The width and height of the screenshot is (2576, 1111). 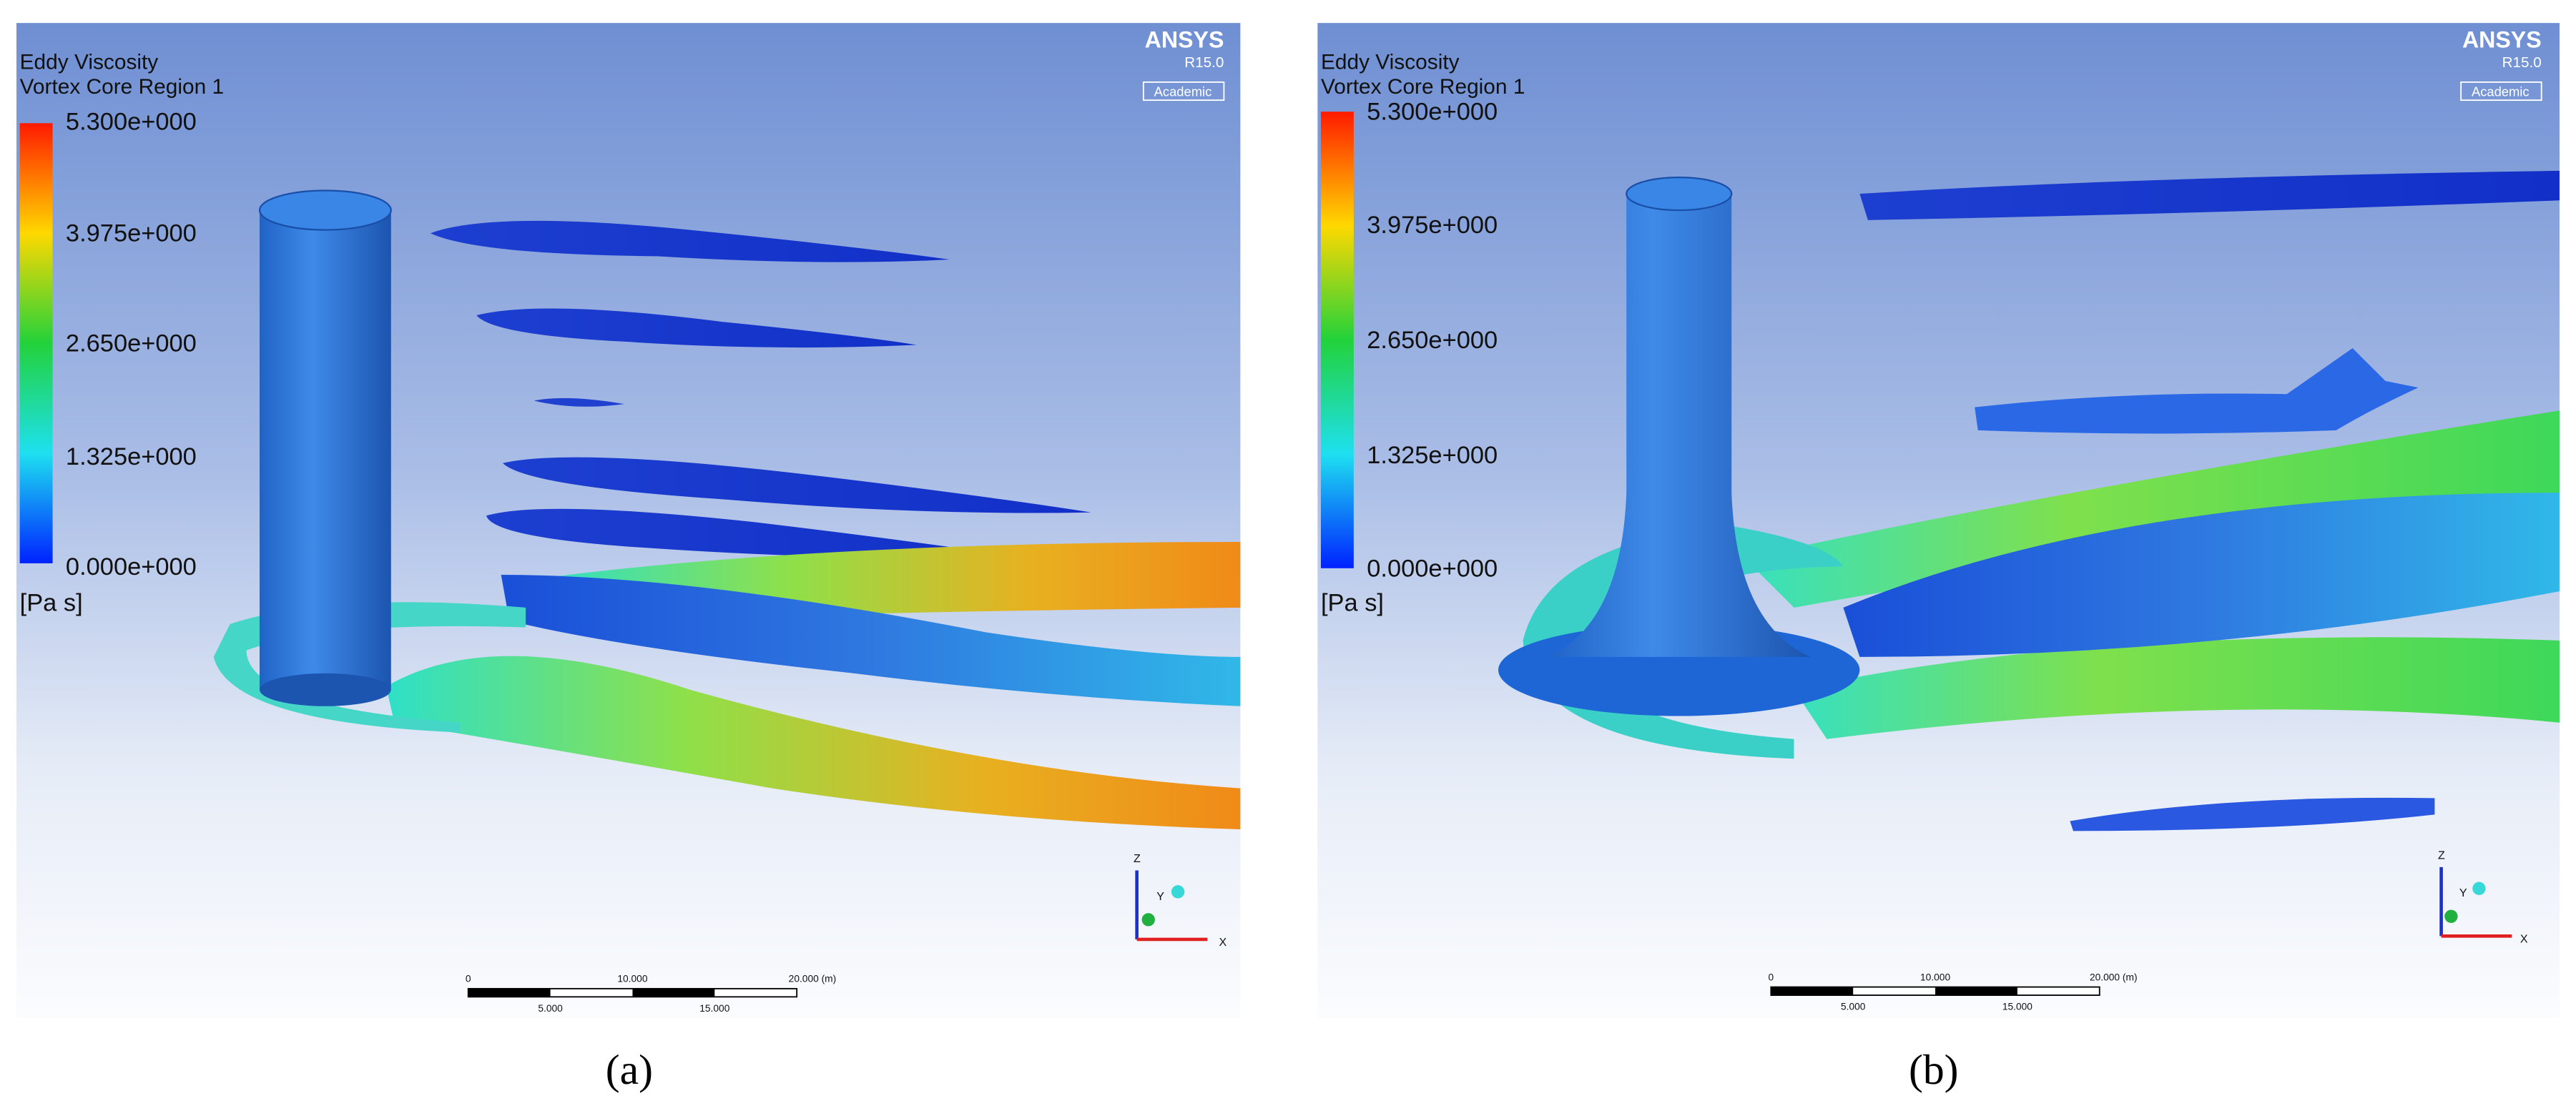 I want to click on caption: (a), so click(x=630, y=1069).